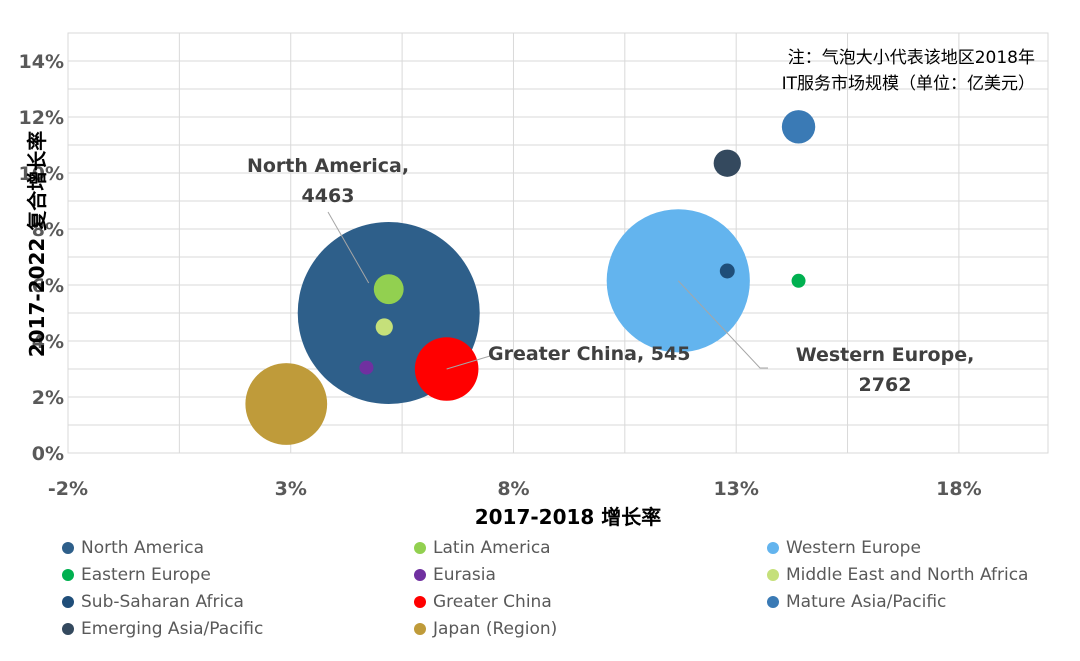 The image size is (1080, 661). What do you see at coordinates (798, 127) in the screenshot?
I see `bubble-mature-asia-pacific` at bounding box center [798, 127].